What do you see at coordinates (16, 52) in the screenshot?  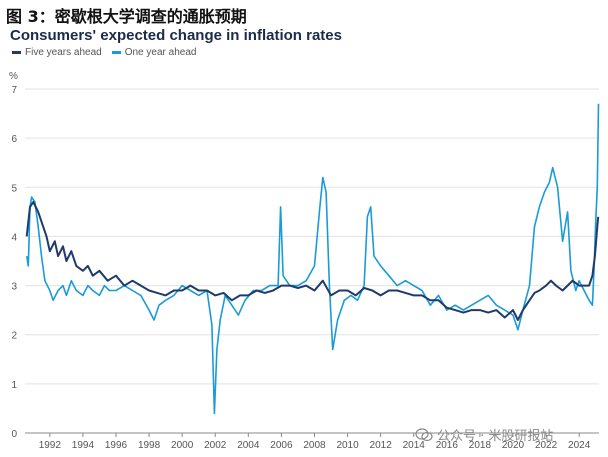 I see `legend-swatch-five-years` at bounding box center [16, 52].